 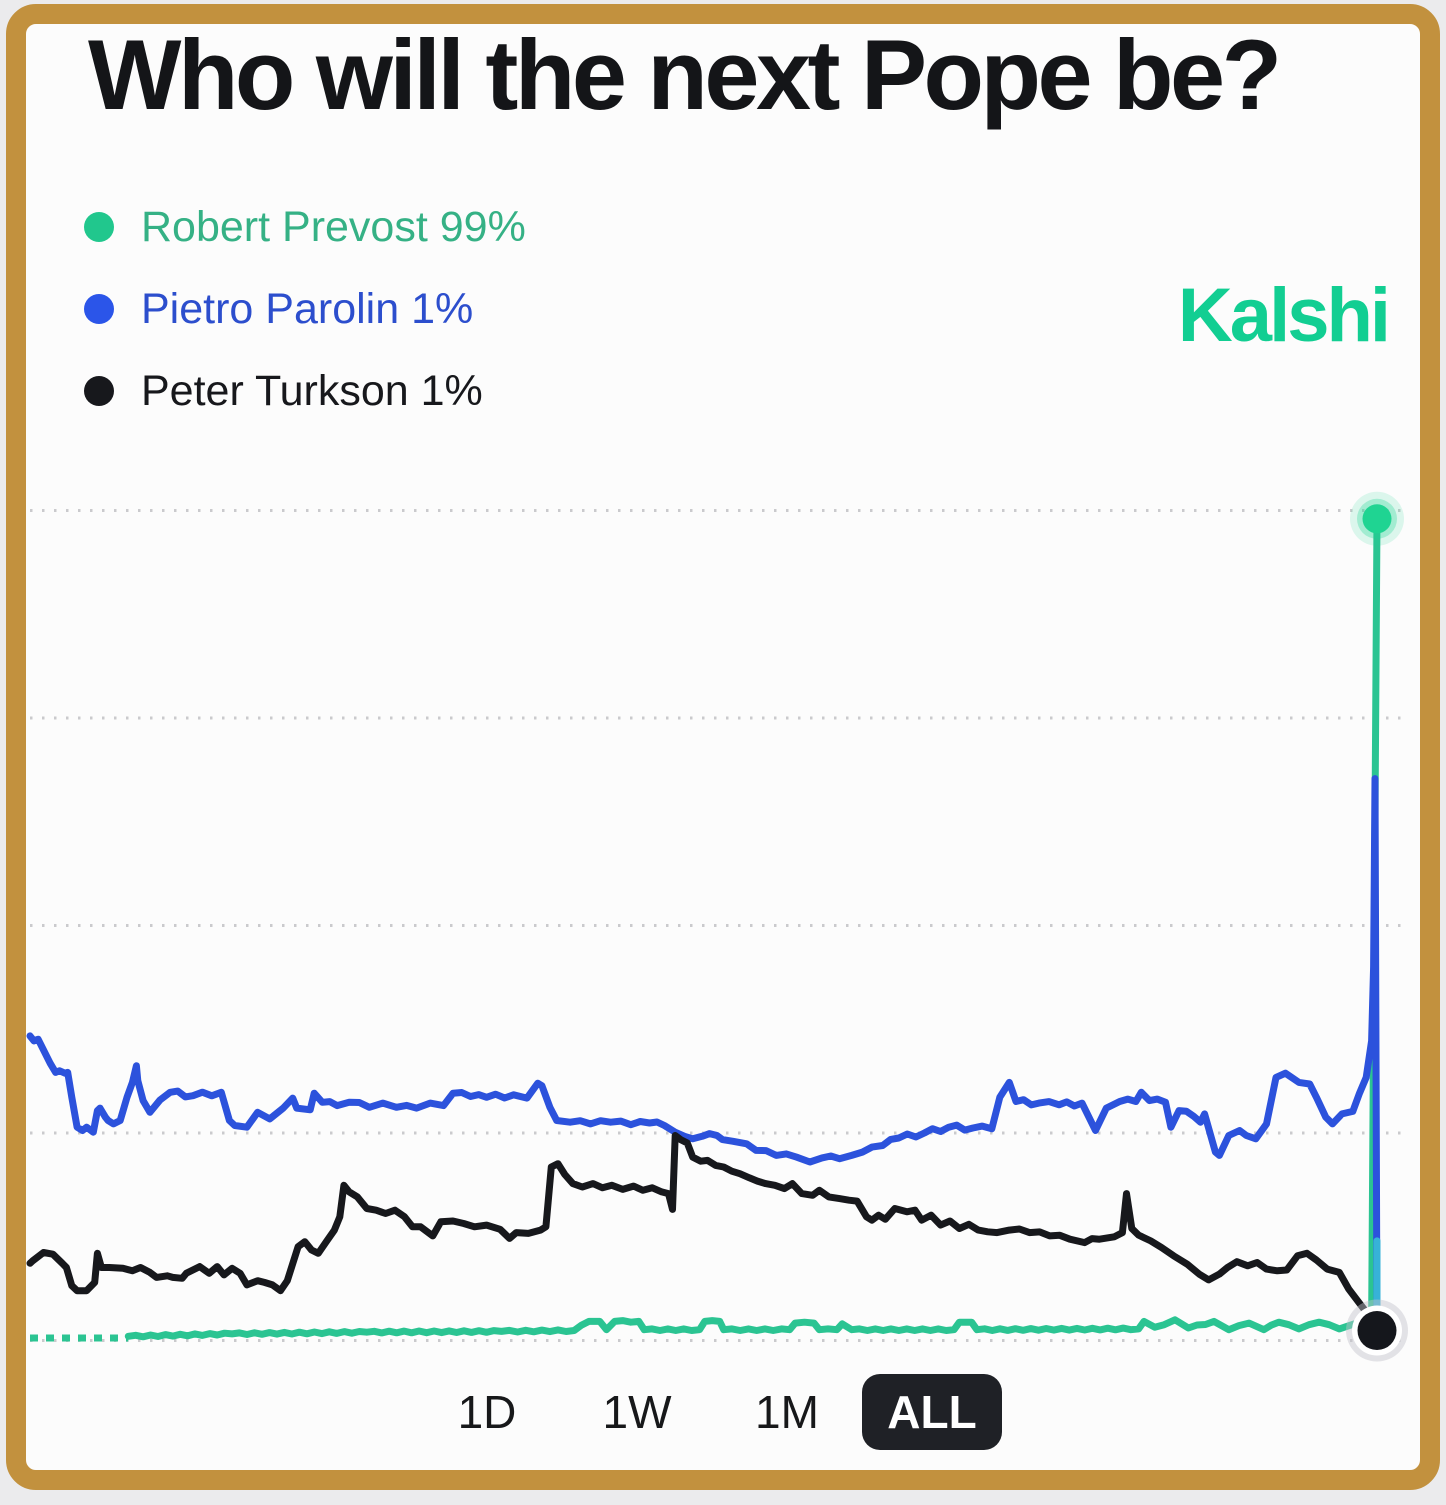 What do you see at coordinates (333, 226) in the screenshot?
I see `legend-label: Robert Prevost 99%` at bounding box center [333, 226].